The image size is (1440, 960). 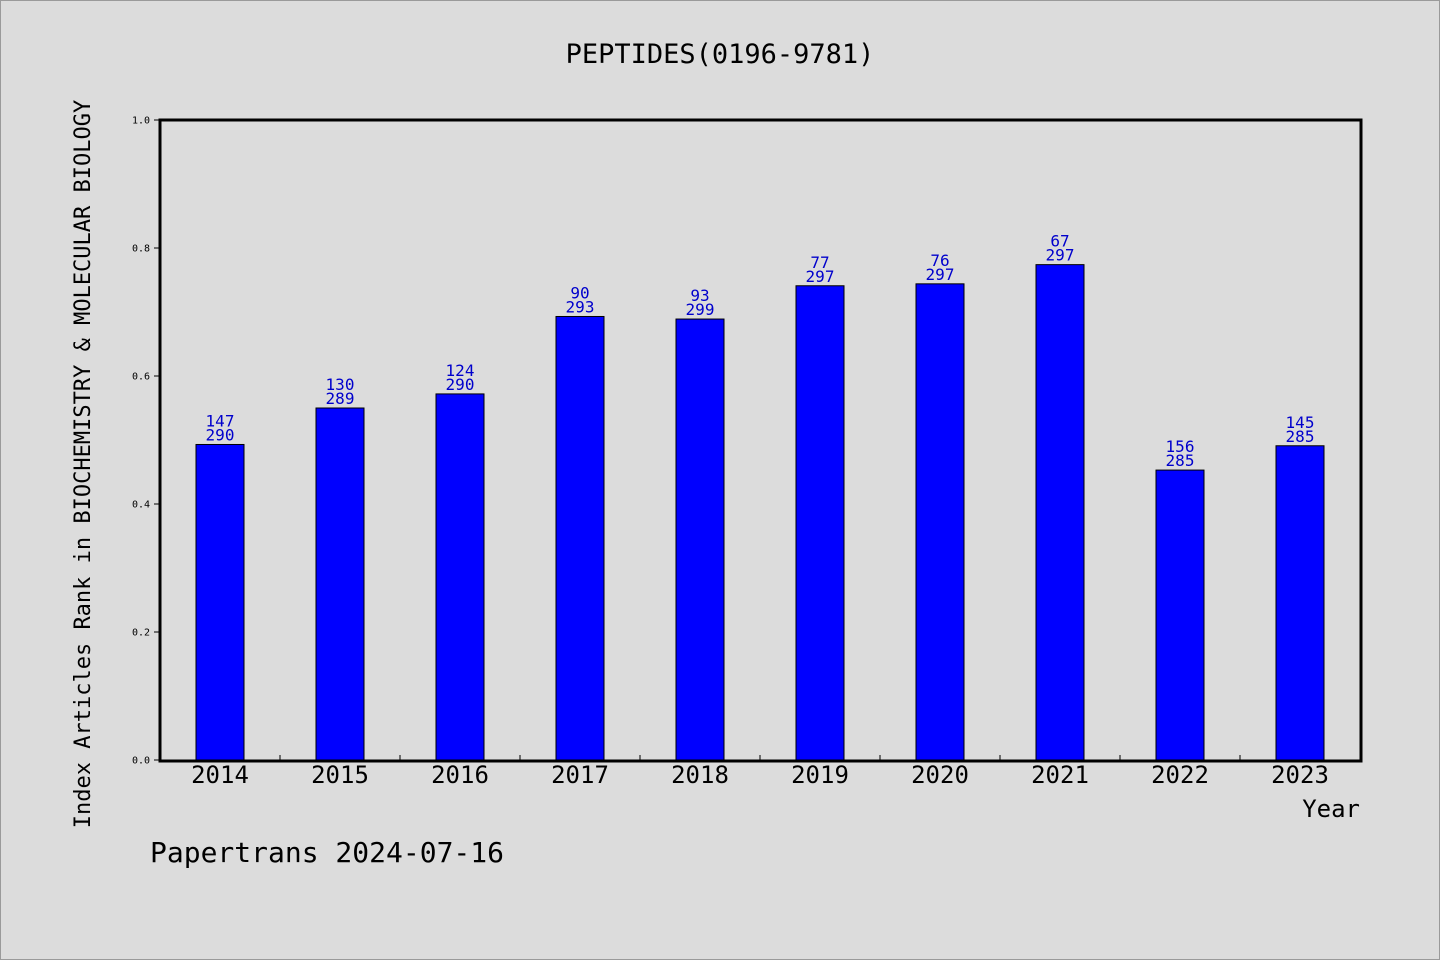 What do you see at coordinates (940, 274) in the screenshot?
I see `total-label-2020: 297` at bounding box center [940, 274].